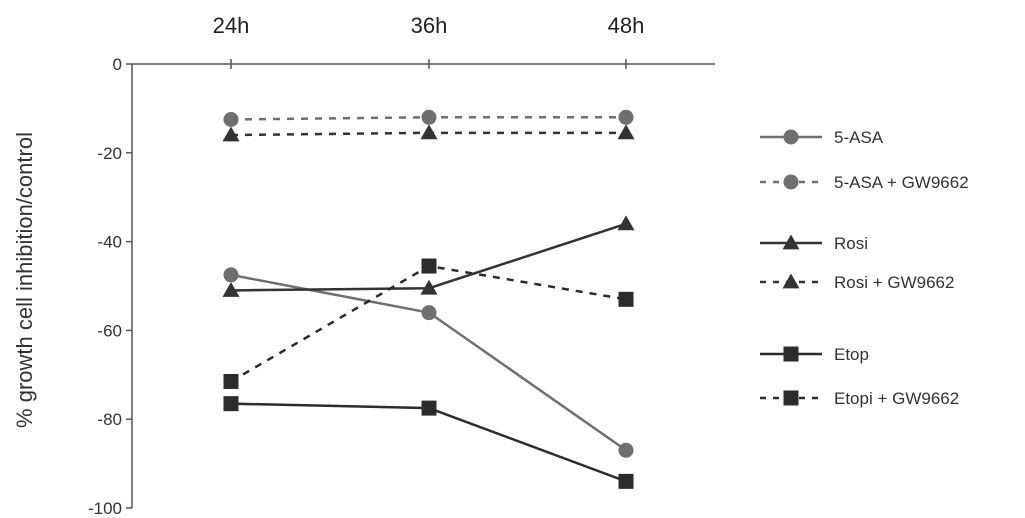  Describe the element at coordinates (626, 132) in the screenshot. I see `data-point-rosi-gw9662-48h` at that location.